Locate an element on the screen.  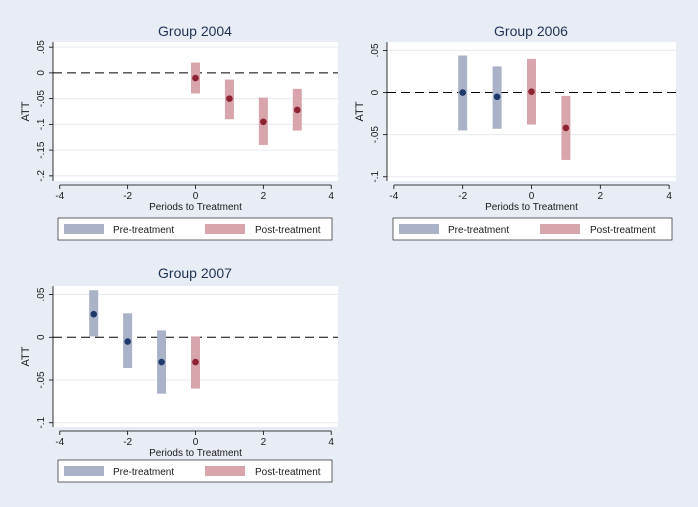
y-tick-label: -.15 is located at coordinates (41, 150).